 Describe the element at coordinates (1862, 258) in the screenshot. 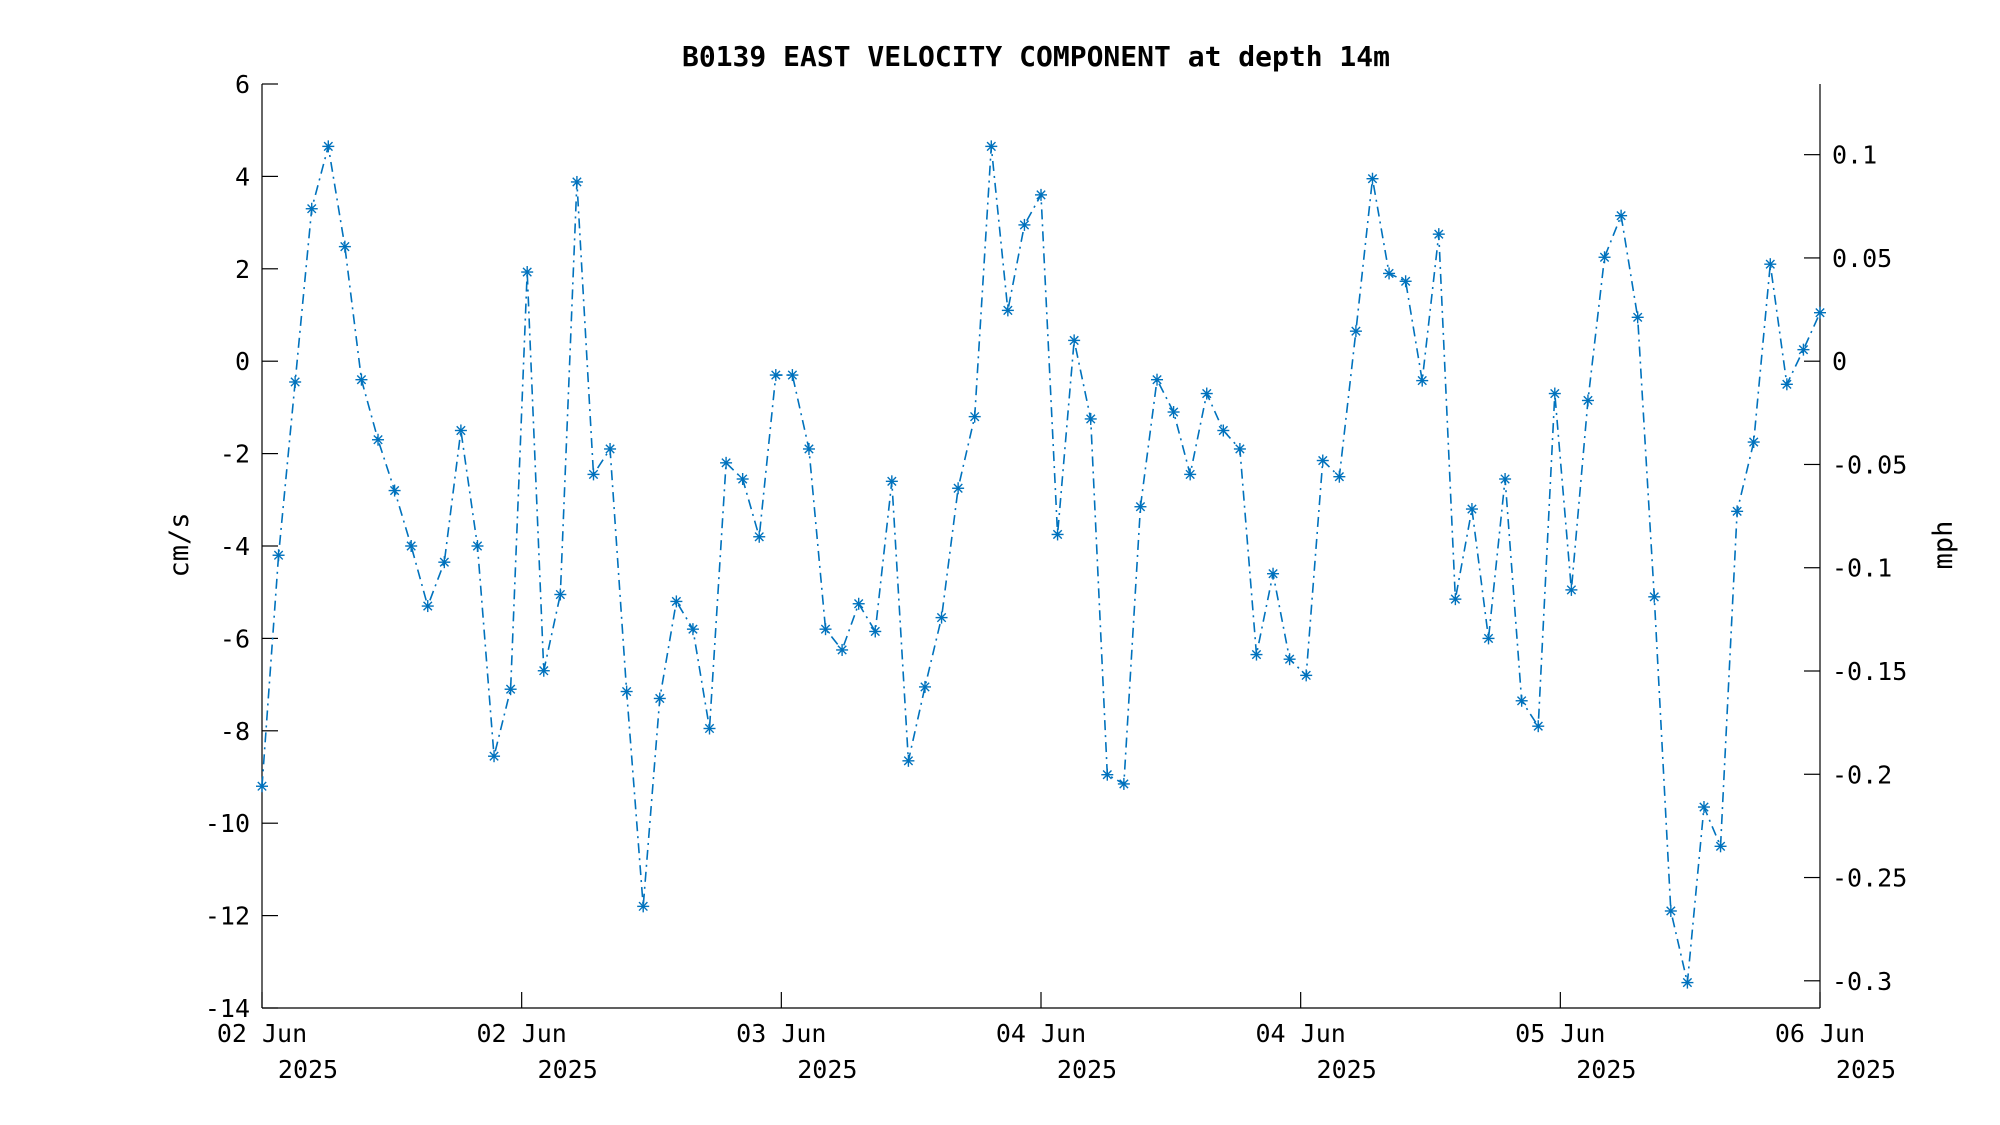

I see `y-tick-label-right: 0.05` at that location.